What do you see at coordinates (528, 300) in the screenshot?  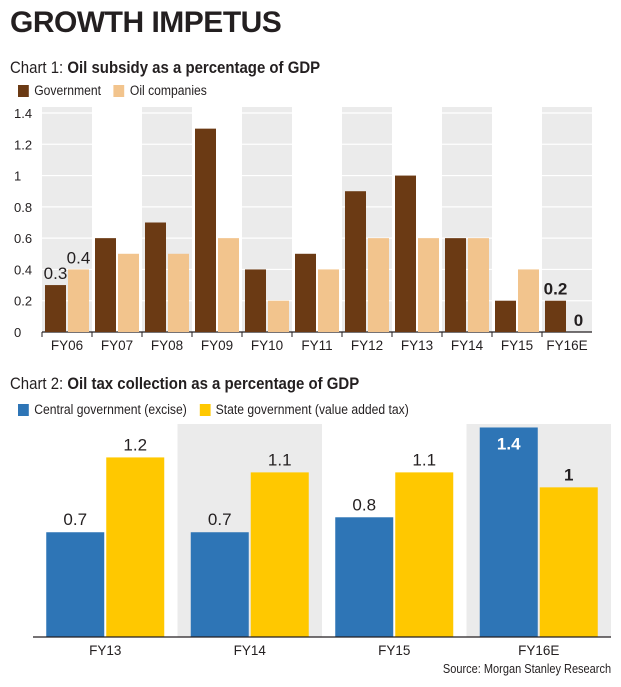 I see `bar-oil-companies-fy15` at bounding box center [528, 300].